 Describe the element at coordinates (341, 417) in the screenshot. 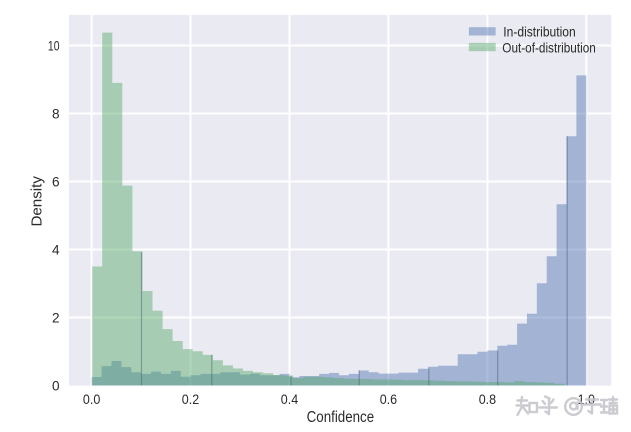

I see `svg-text: Confidence` at that location.